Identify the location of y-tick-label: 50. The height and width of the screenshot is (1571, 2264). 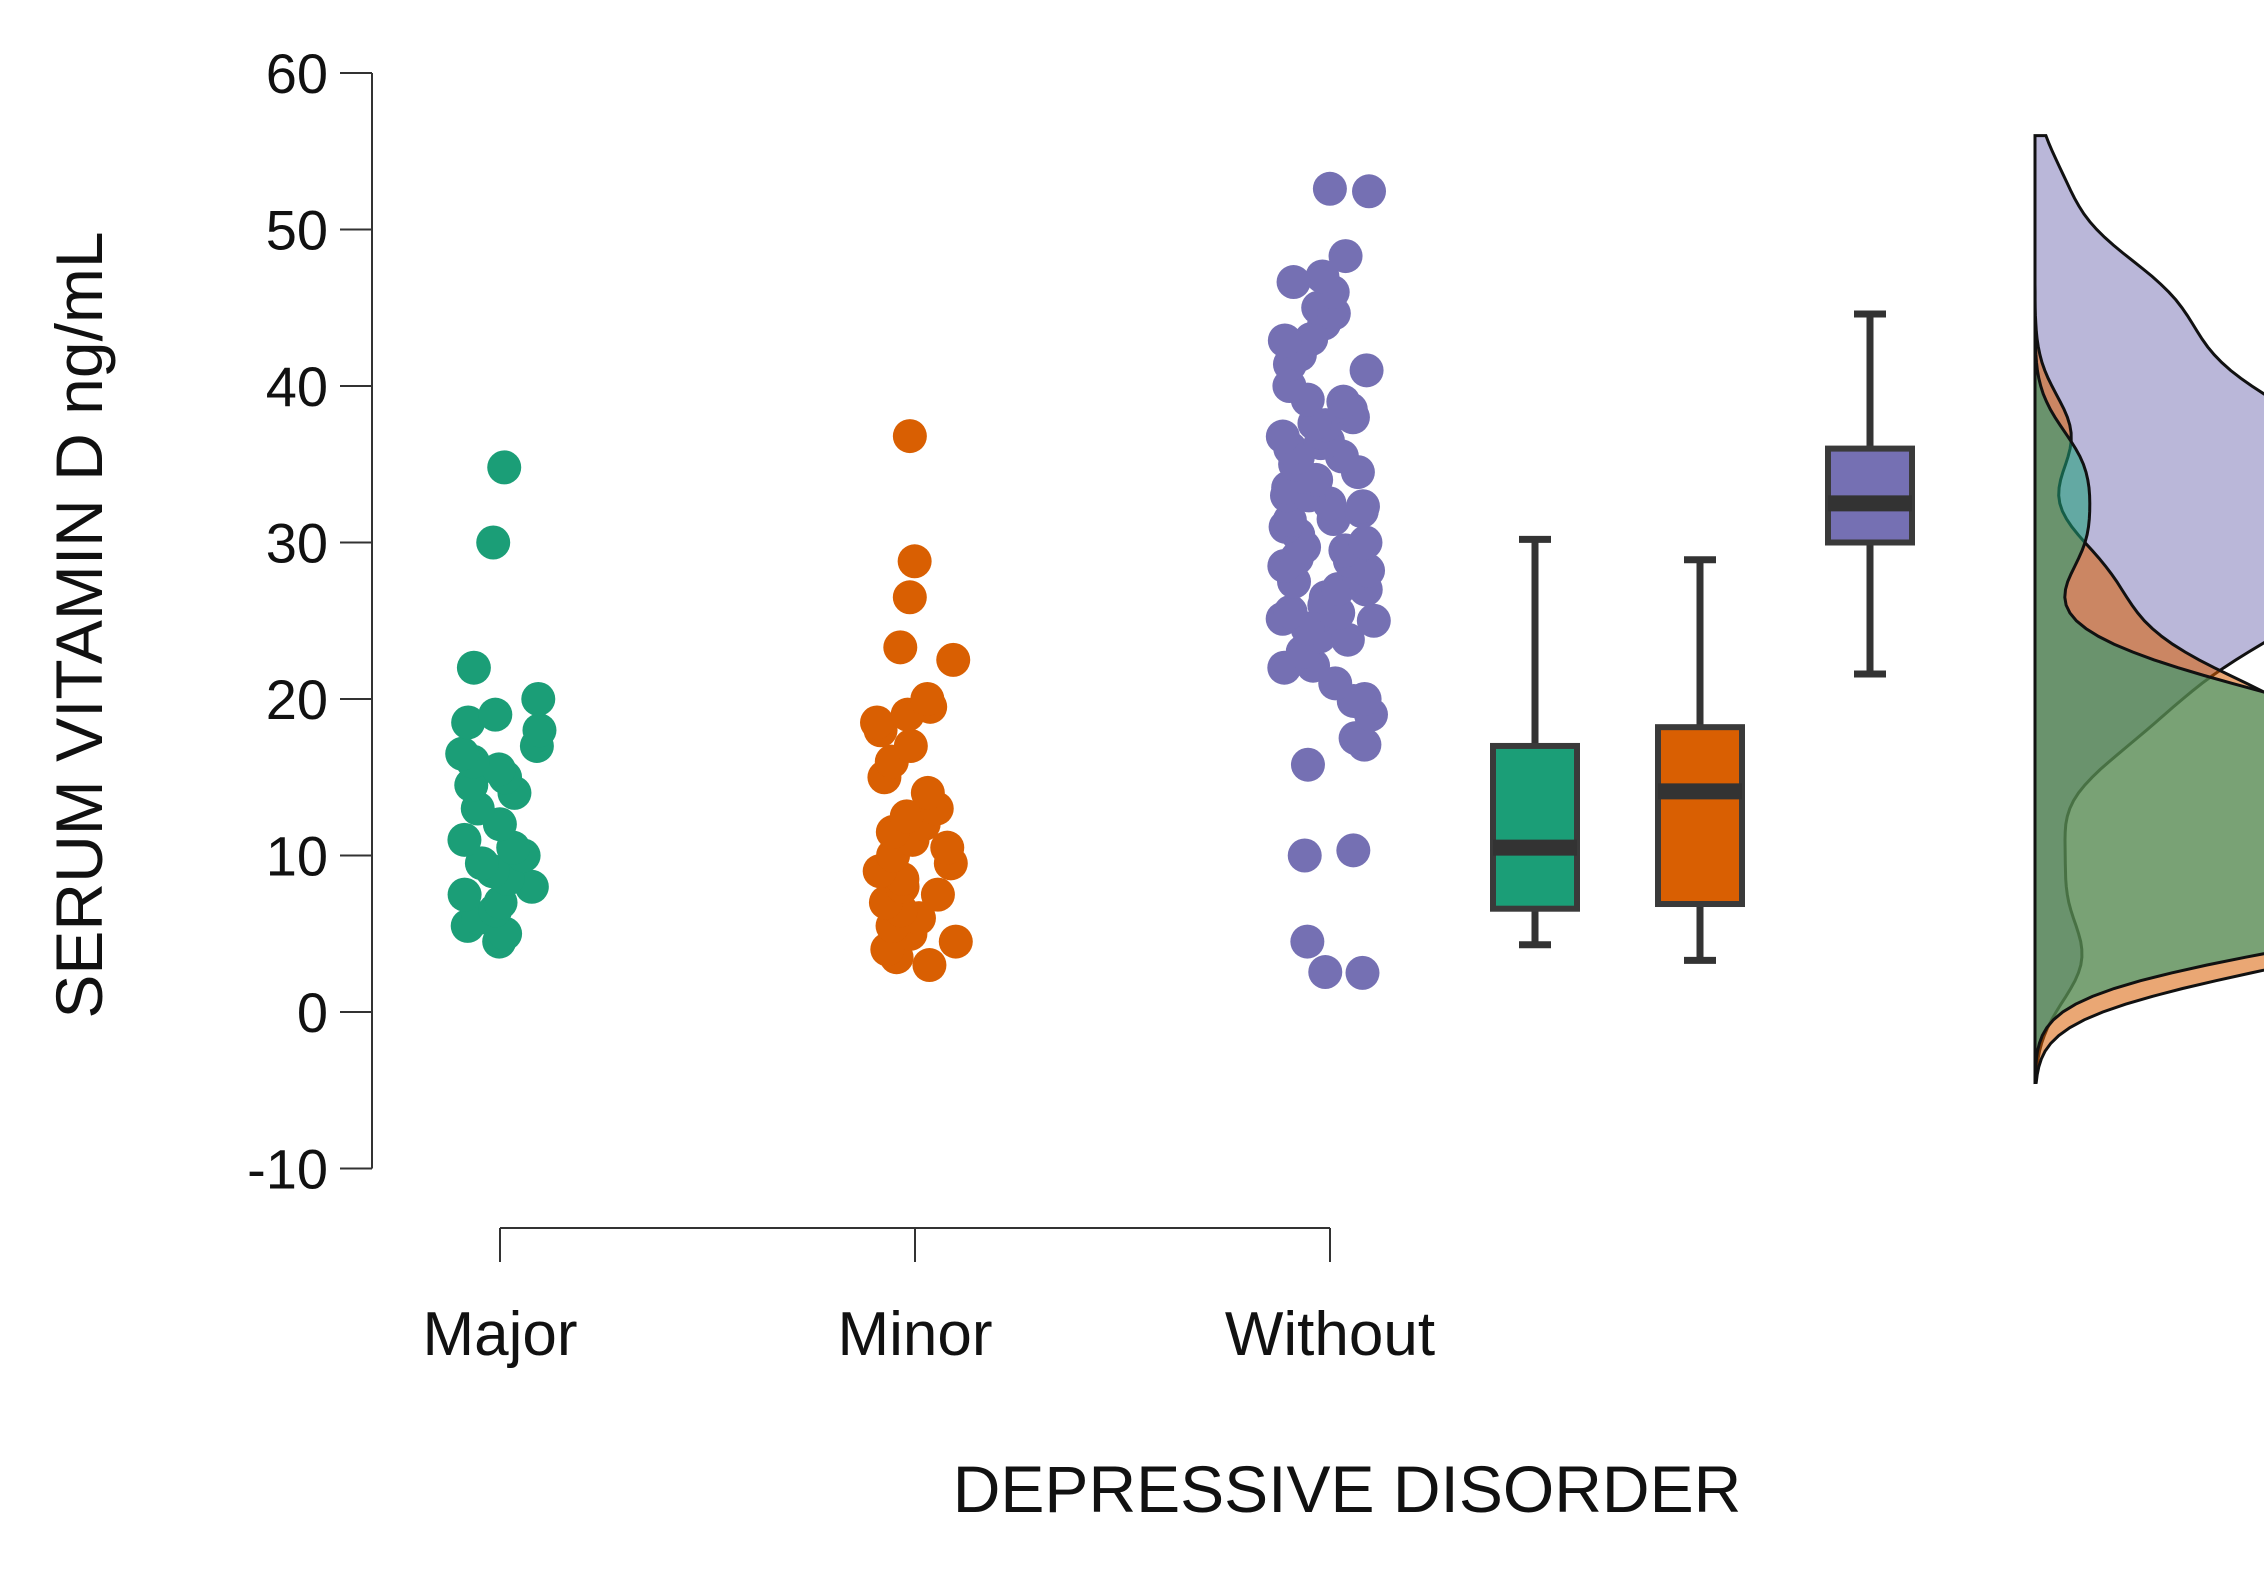
(297, 230).